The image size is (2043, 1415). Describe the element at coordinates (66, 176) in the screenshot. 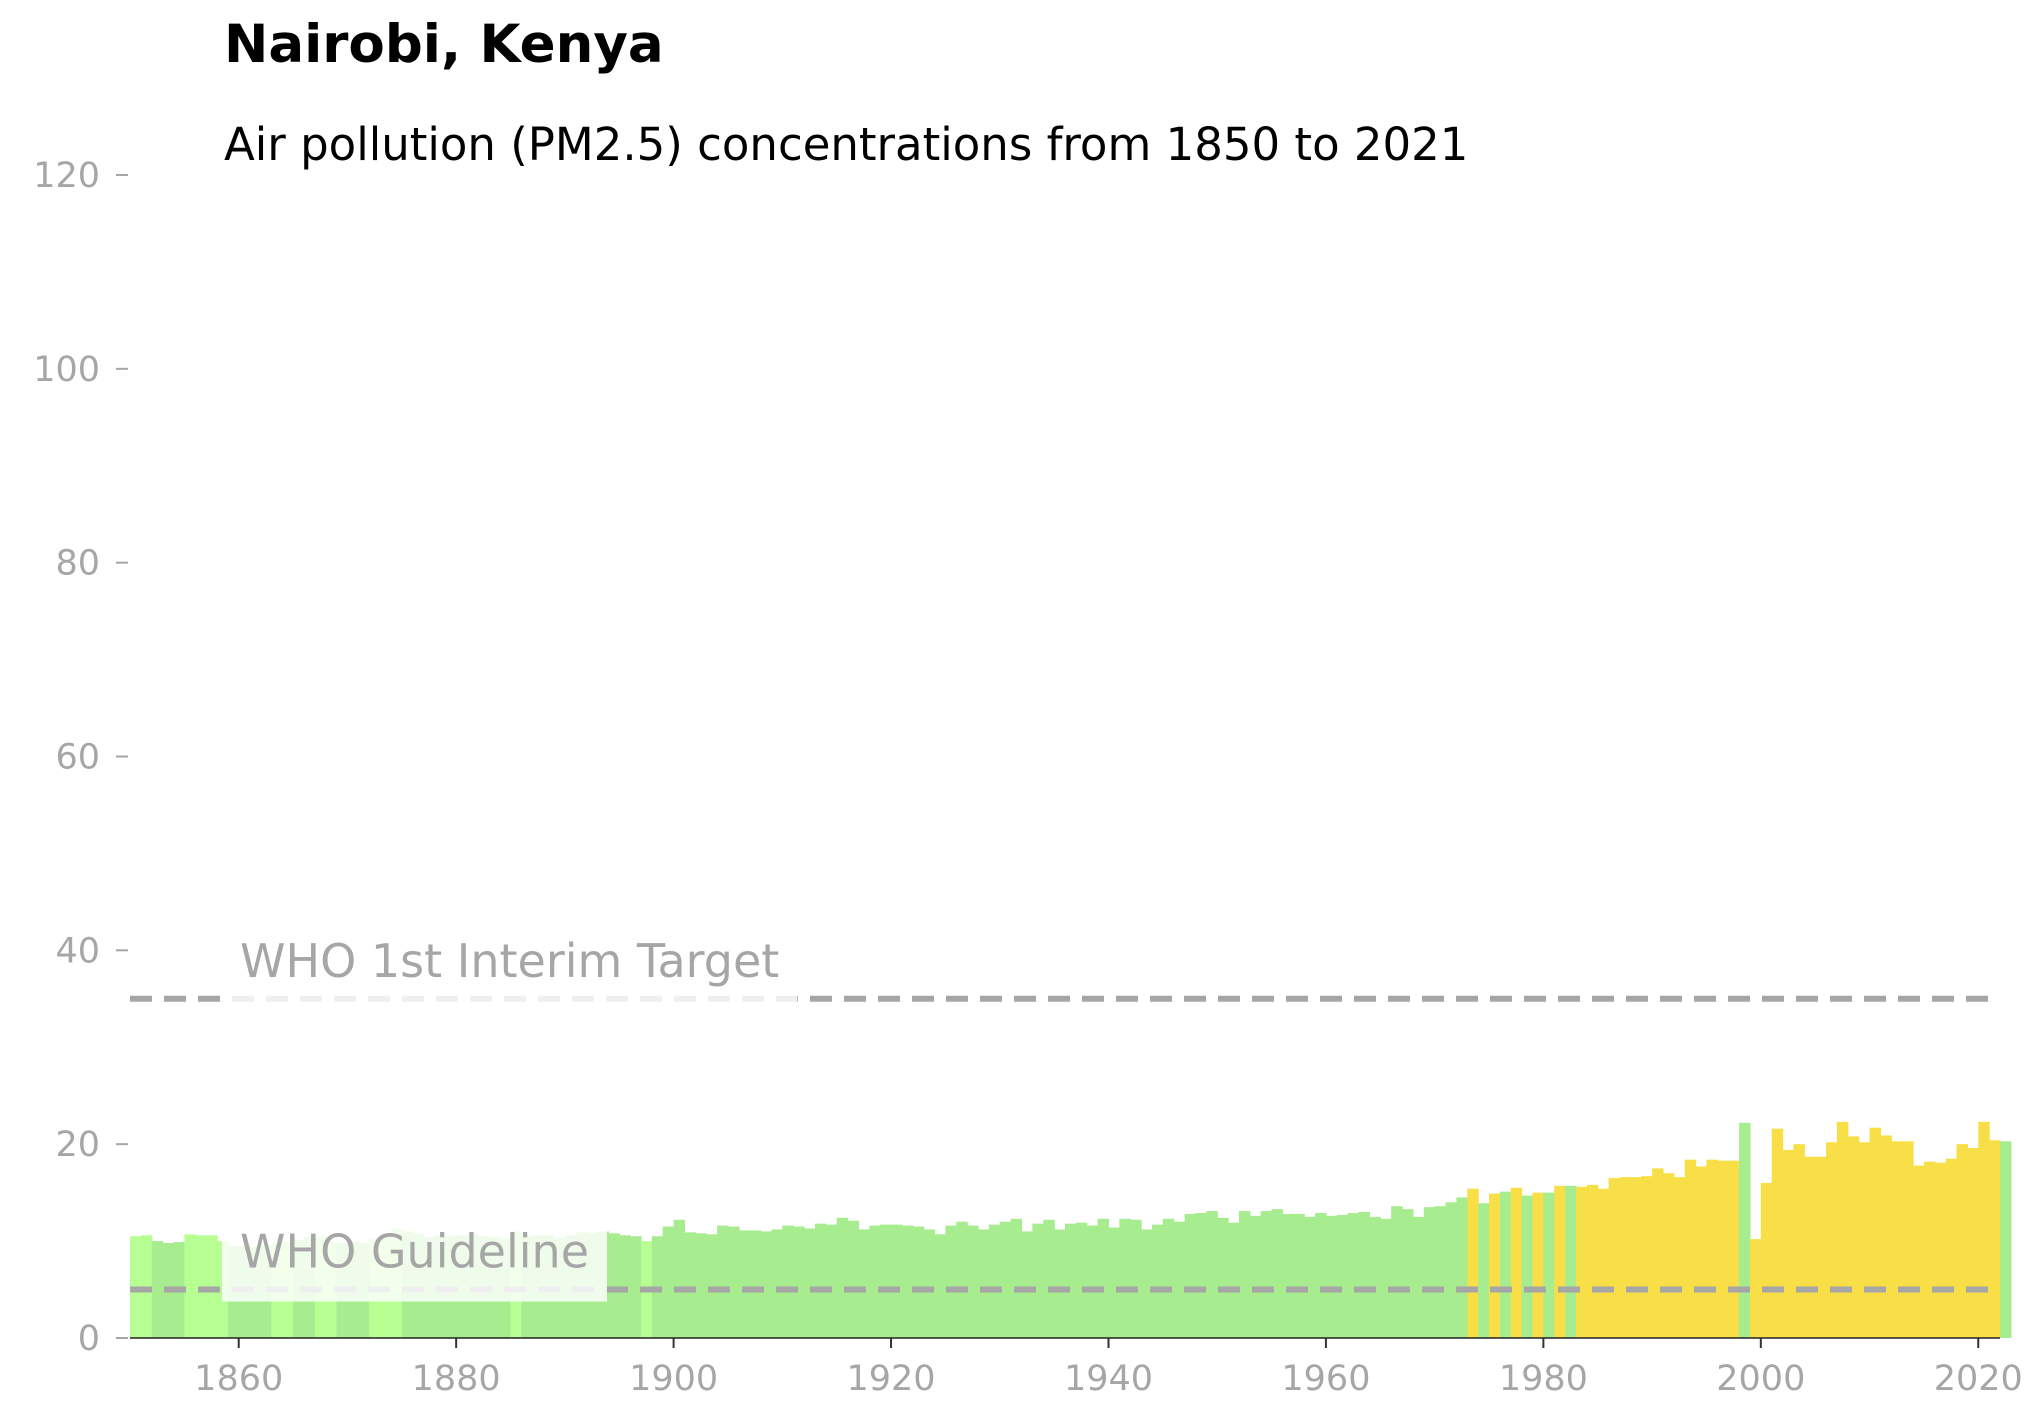

I see `y-tick-label-120: 120` at that location.